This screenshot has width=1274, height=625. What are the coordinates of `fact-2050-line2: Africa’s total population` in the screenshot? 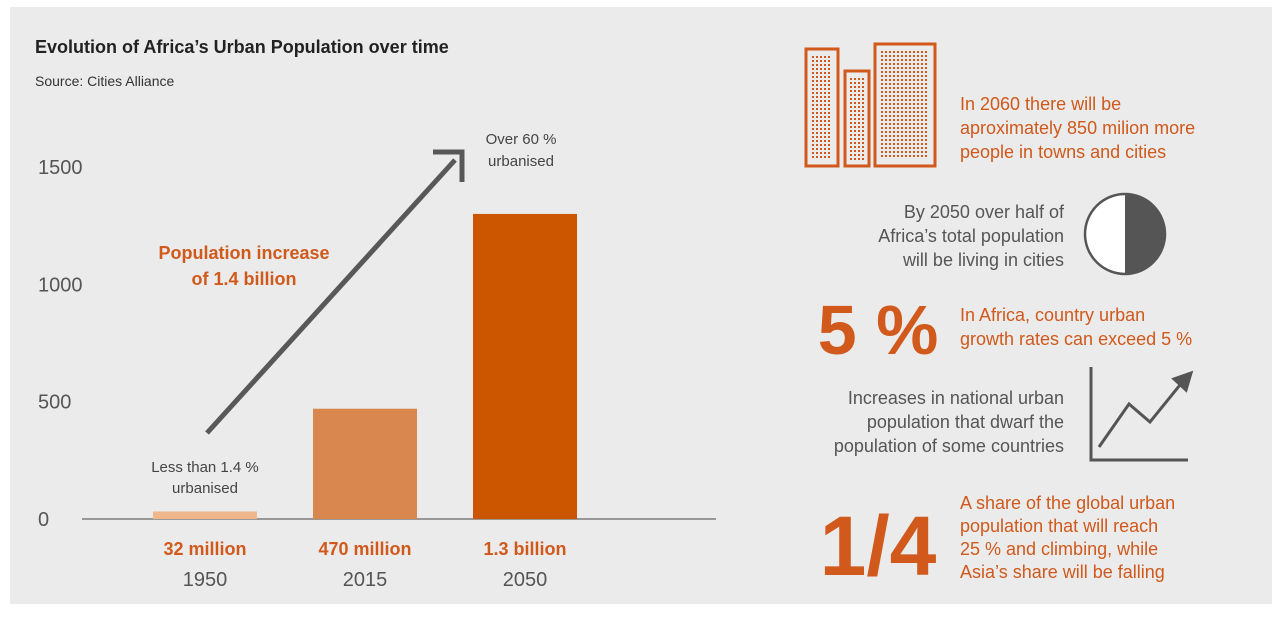 It's located at (971, 236).